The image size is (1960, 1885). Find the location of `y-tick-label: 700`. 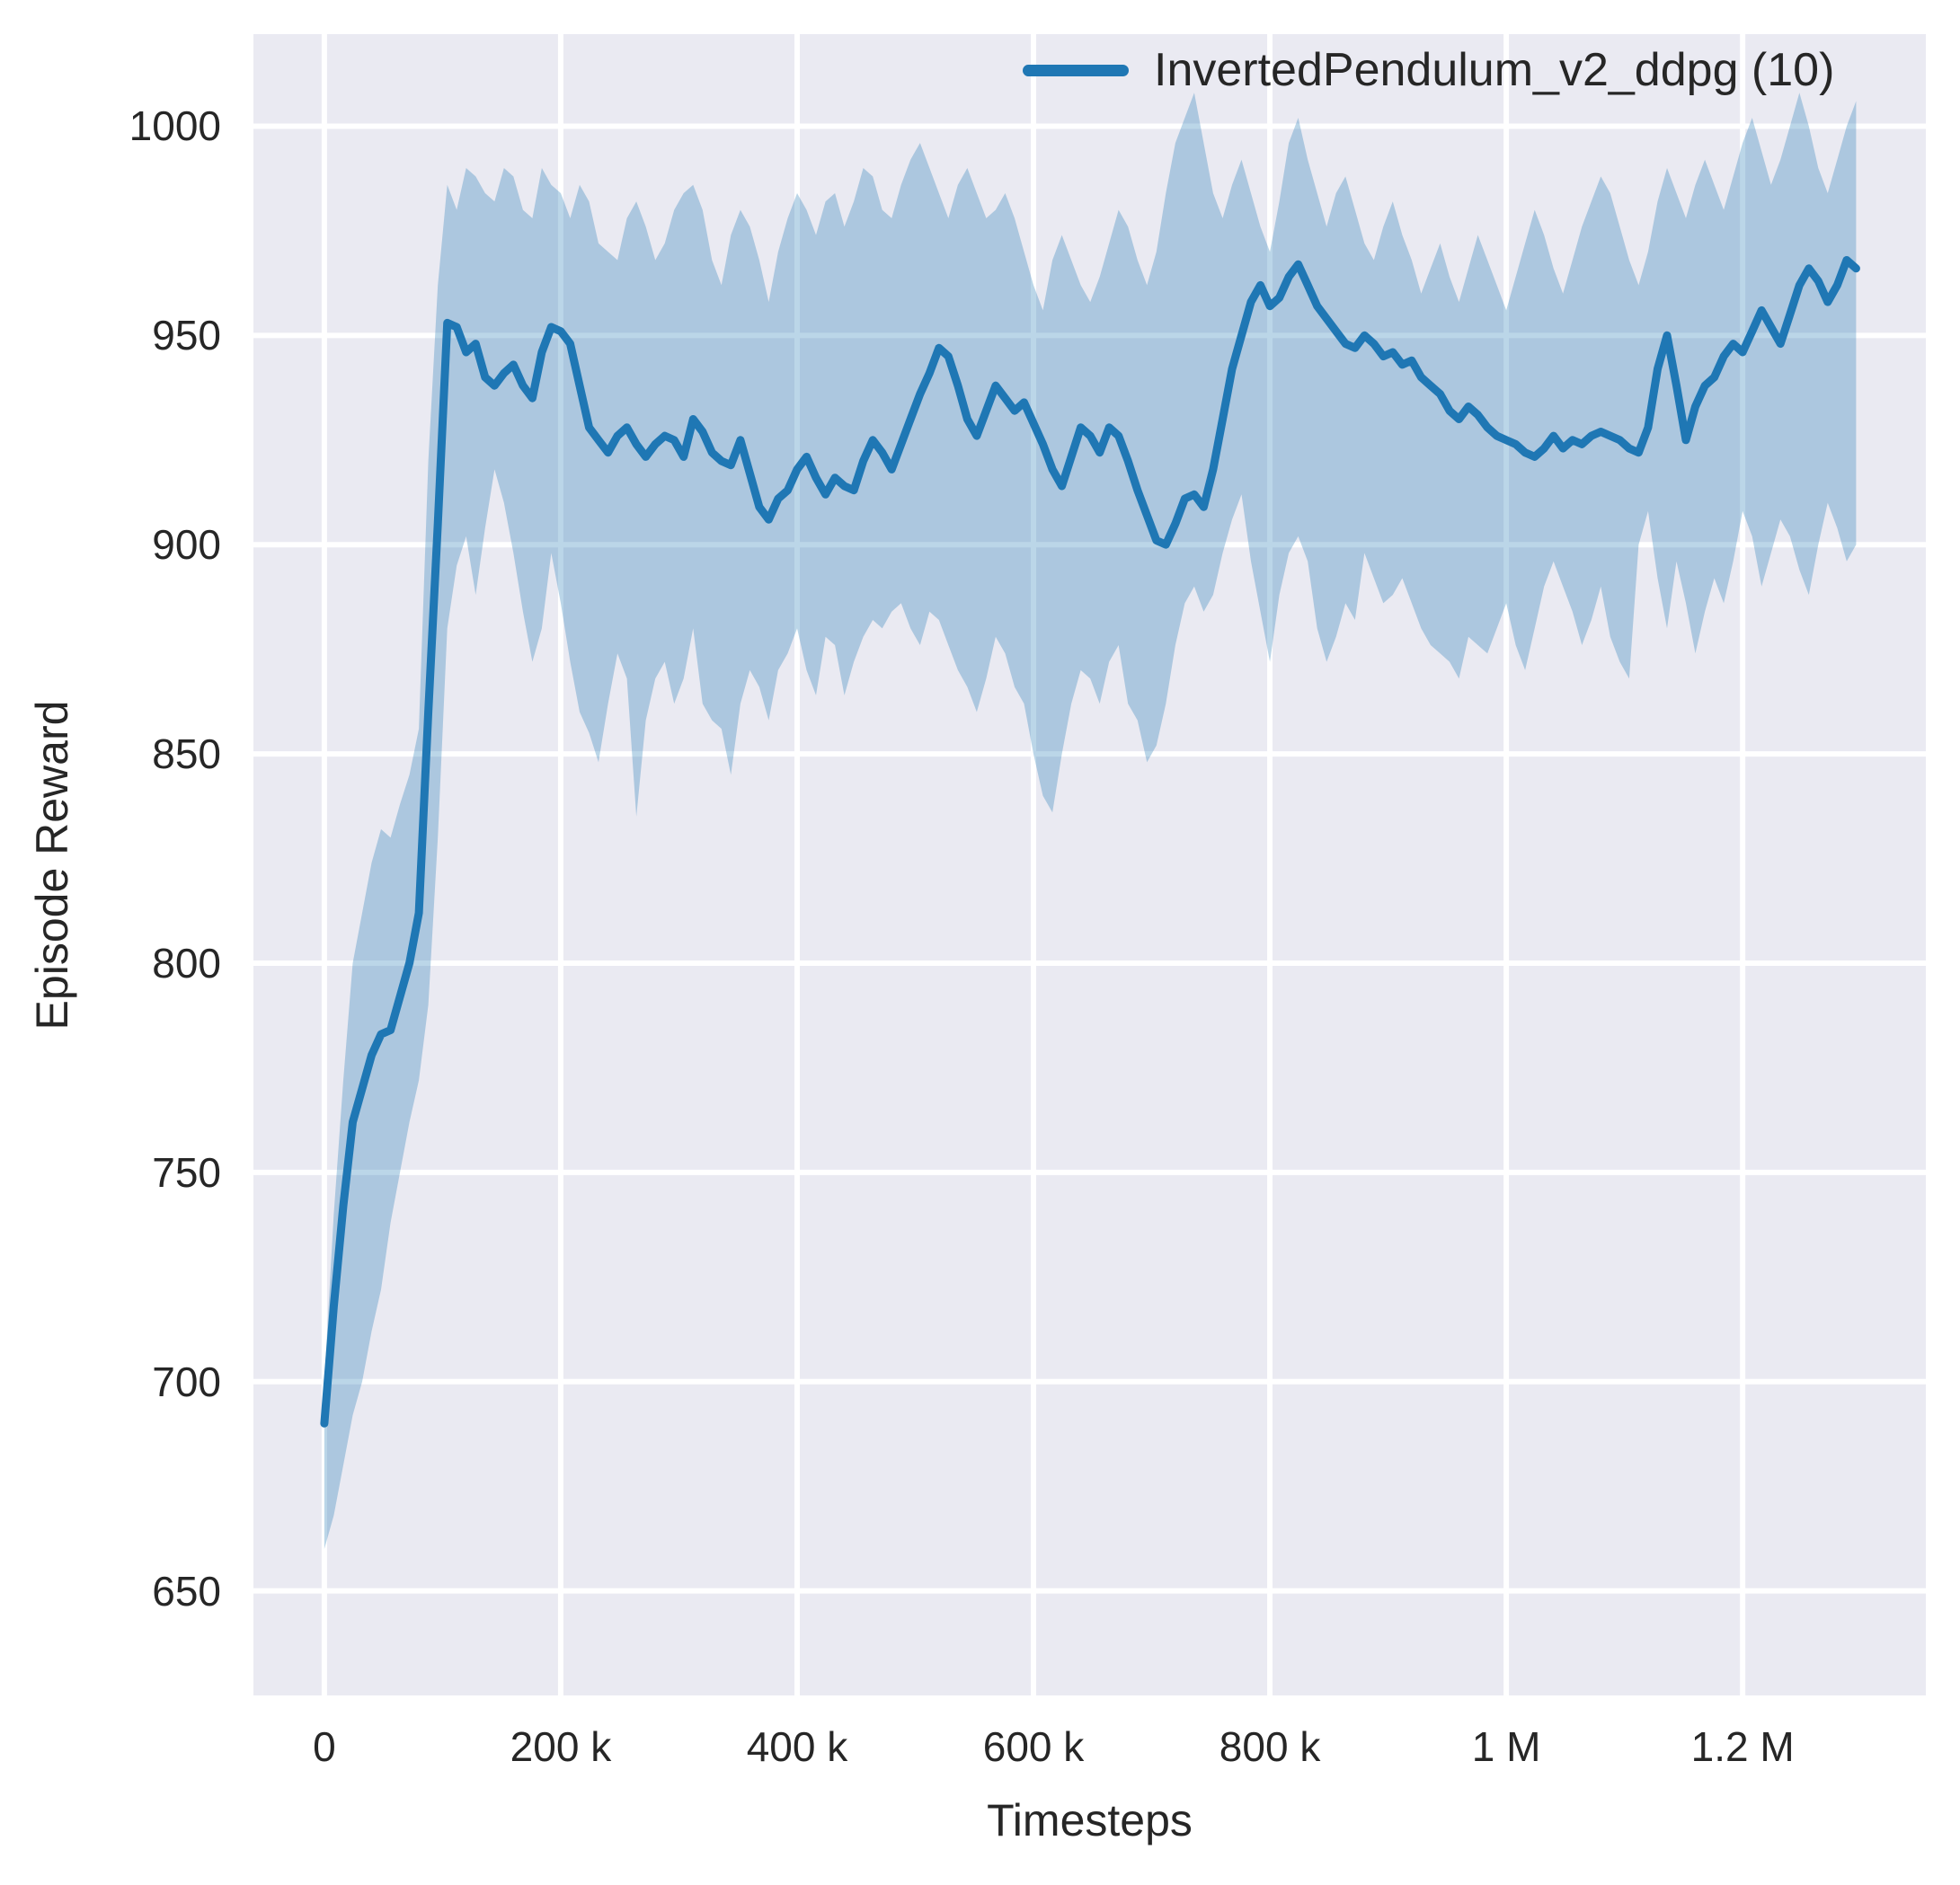

y-tick-label: 700 is located at coordinates (187, 1381).